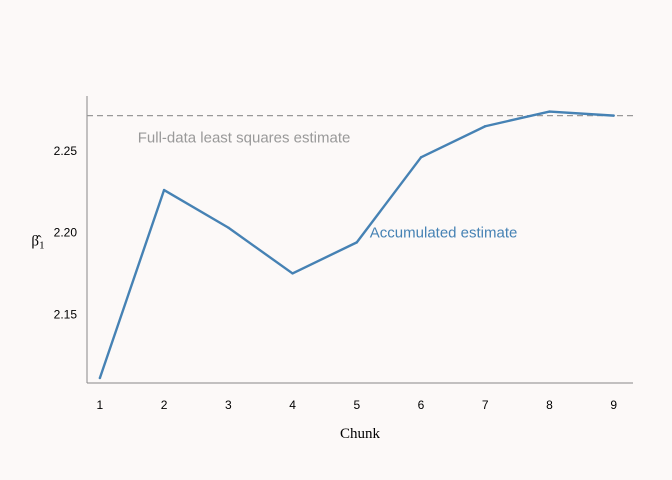 This screenshot has width=672, height=480. I want to click on reference-annotation: Full-data least squares estimate, so click(244, 138).